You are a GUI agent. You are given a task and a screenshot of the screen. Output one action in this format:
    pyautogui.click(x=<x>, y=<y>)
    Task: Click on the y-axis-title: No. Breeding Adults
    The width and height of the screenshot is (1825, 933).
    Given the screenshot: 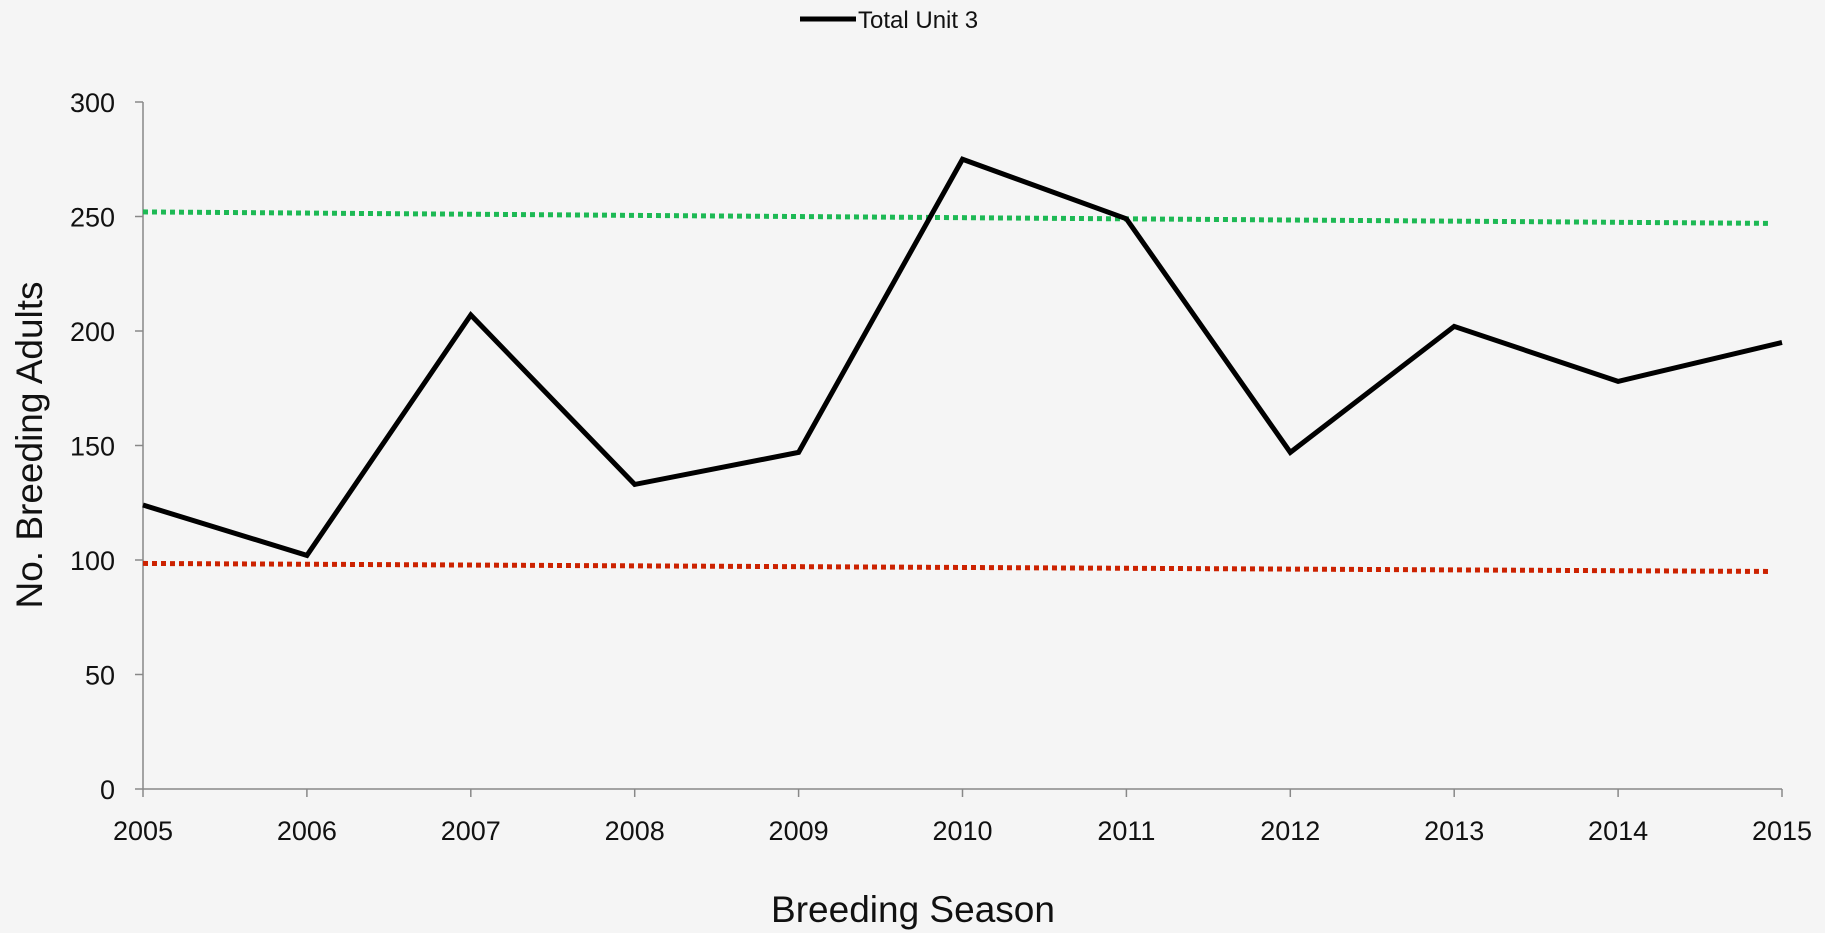 What is the action you would take?
    pyautogui.click(x=29, y=444)
    